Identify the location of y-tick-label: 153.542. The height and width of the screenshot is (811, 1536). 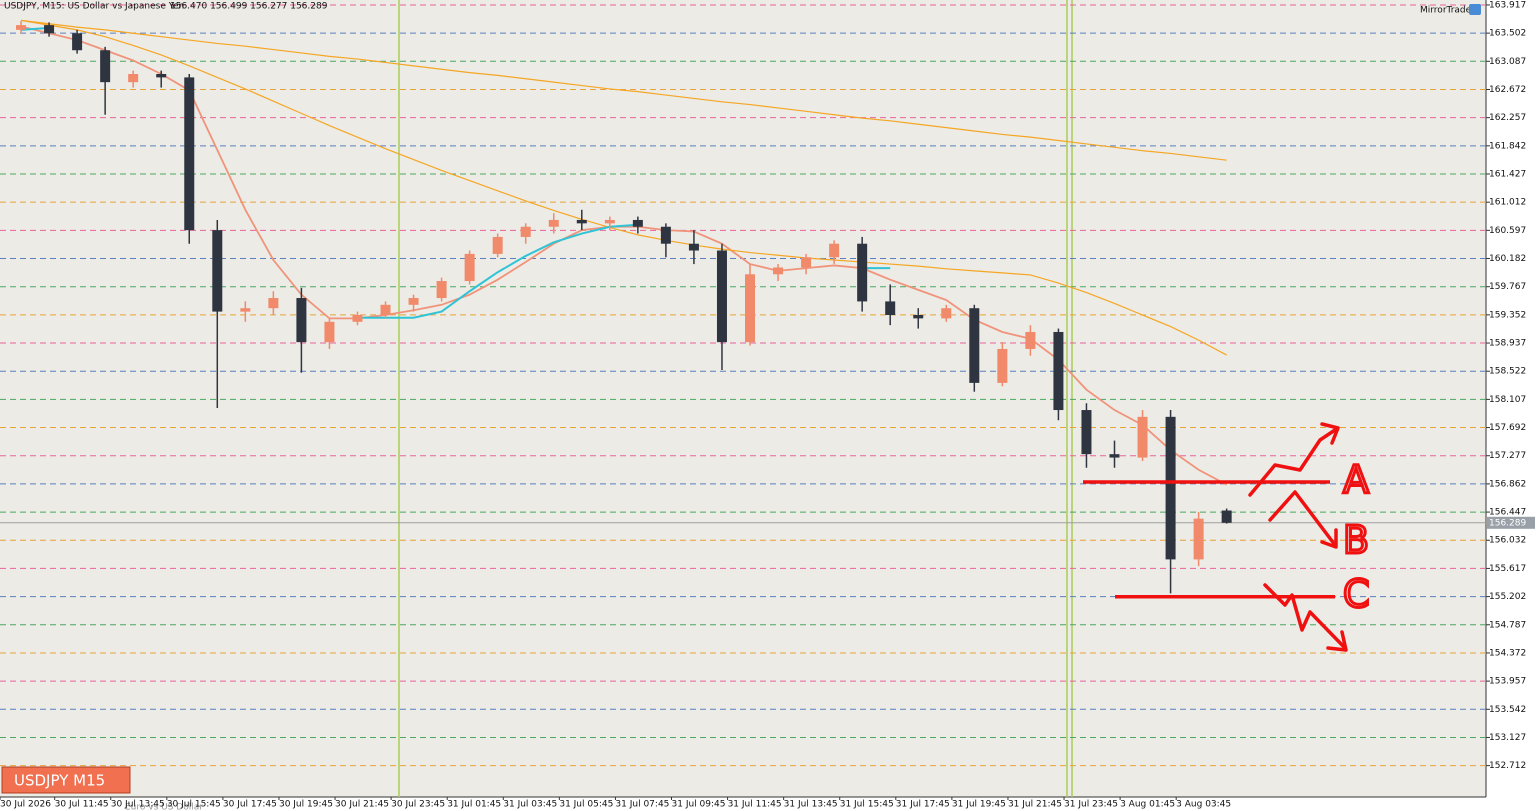
(1507, 710).